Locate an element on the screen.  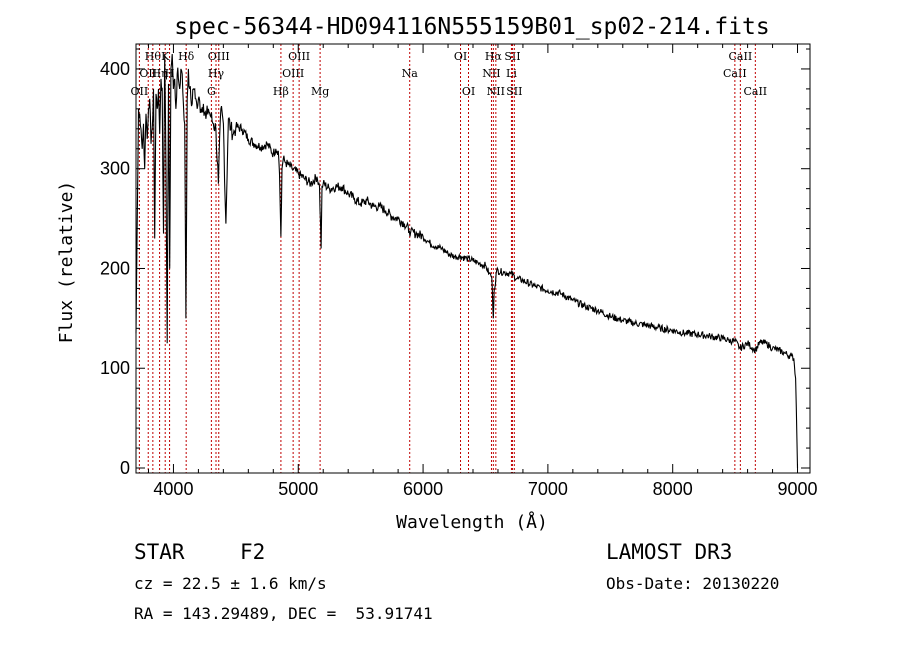
line-label-9: OIII is located at coordinates (219, 56).